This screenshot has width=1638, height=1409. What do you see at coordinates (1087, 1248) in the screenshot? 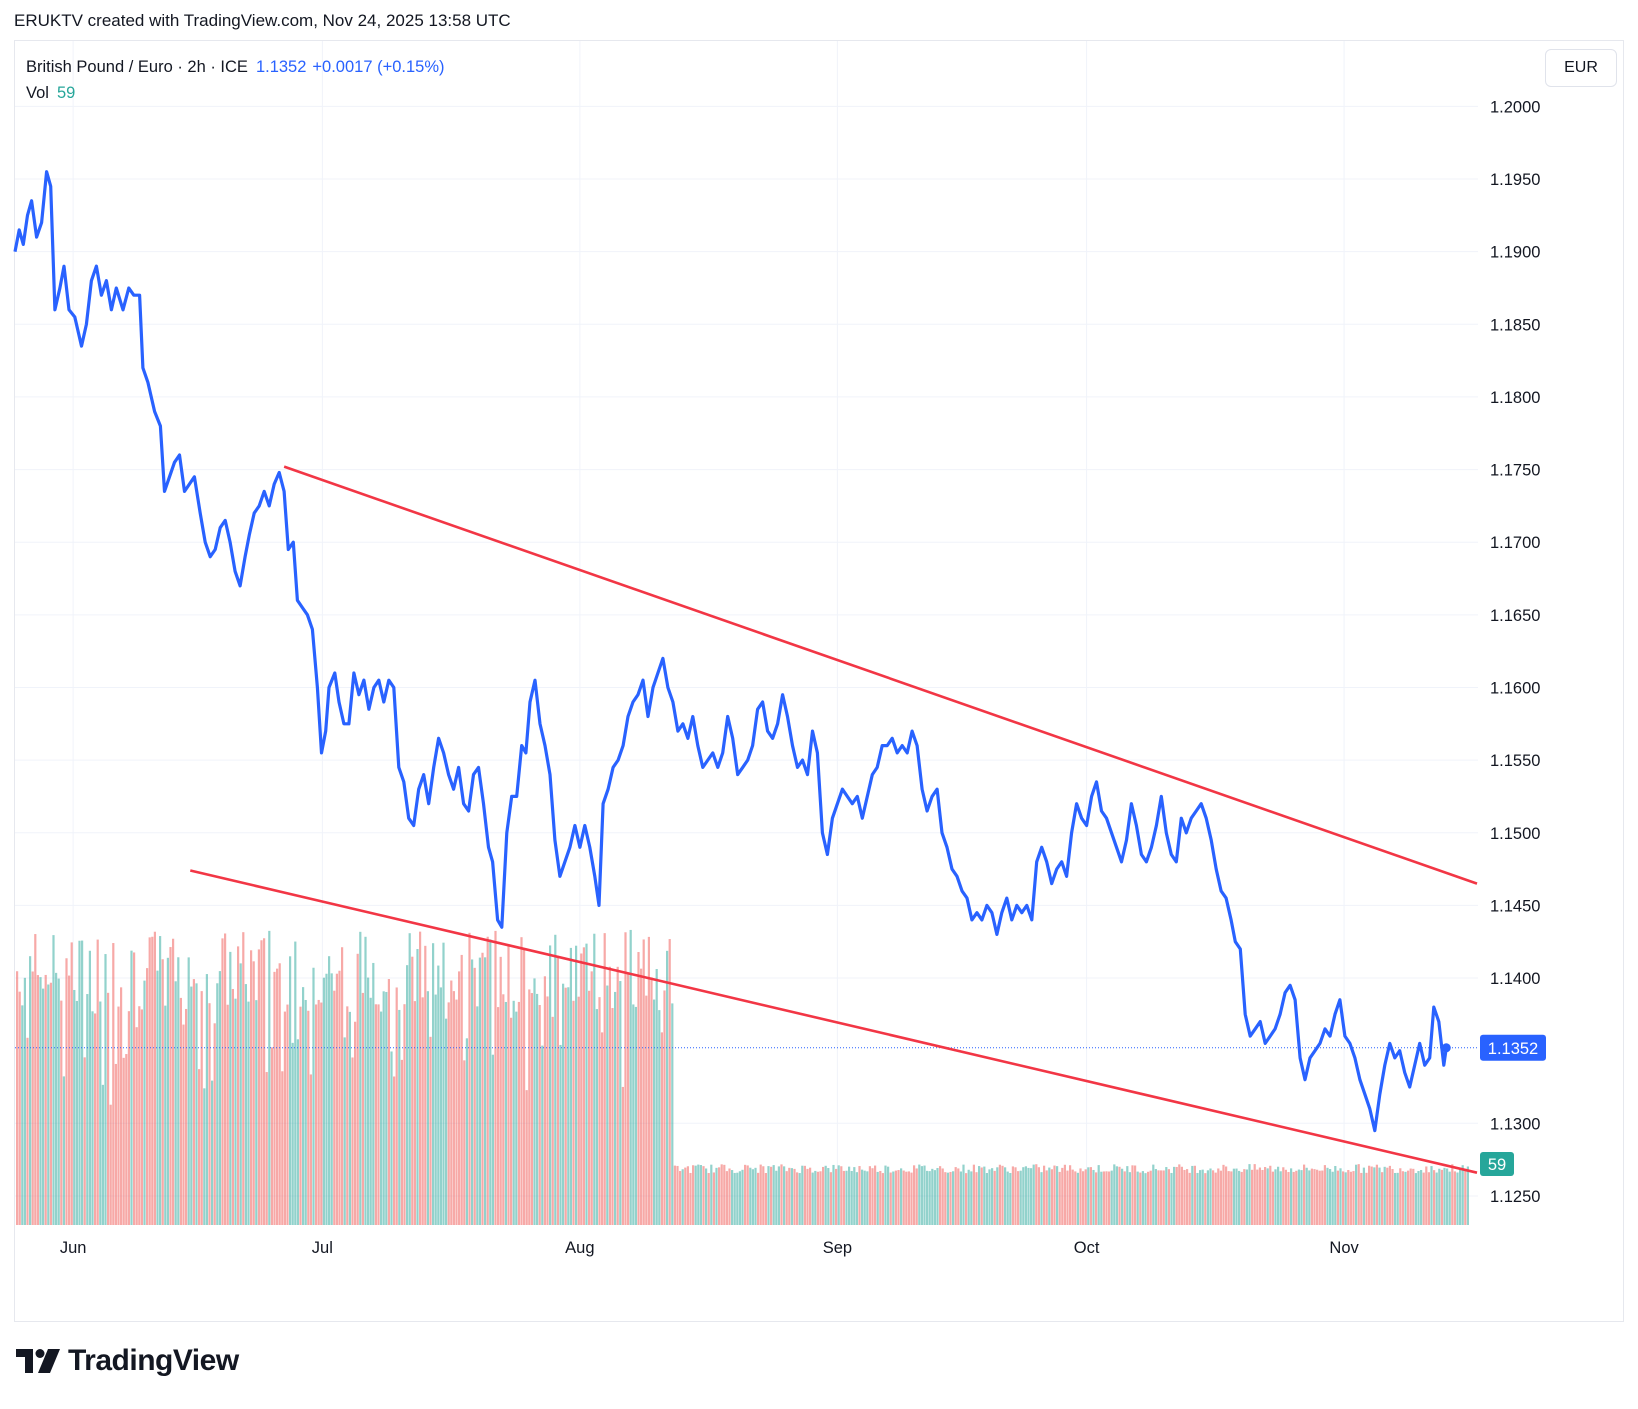
I see `x-tick-label-4: Oct` at bounding box center [1087, 1248].